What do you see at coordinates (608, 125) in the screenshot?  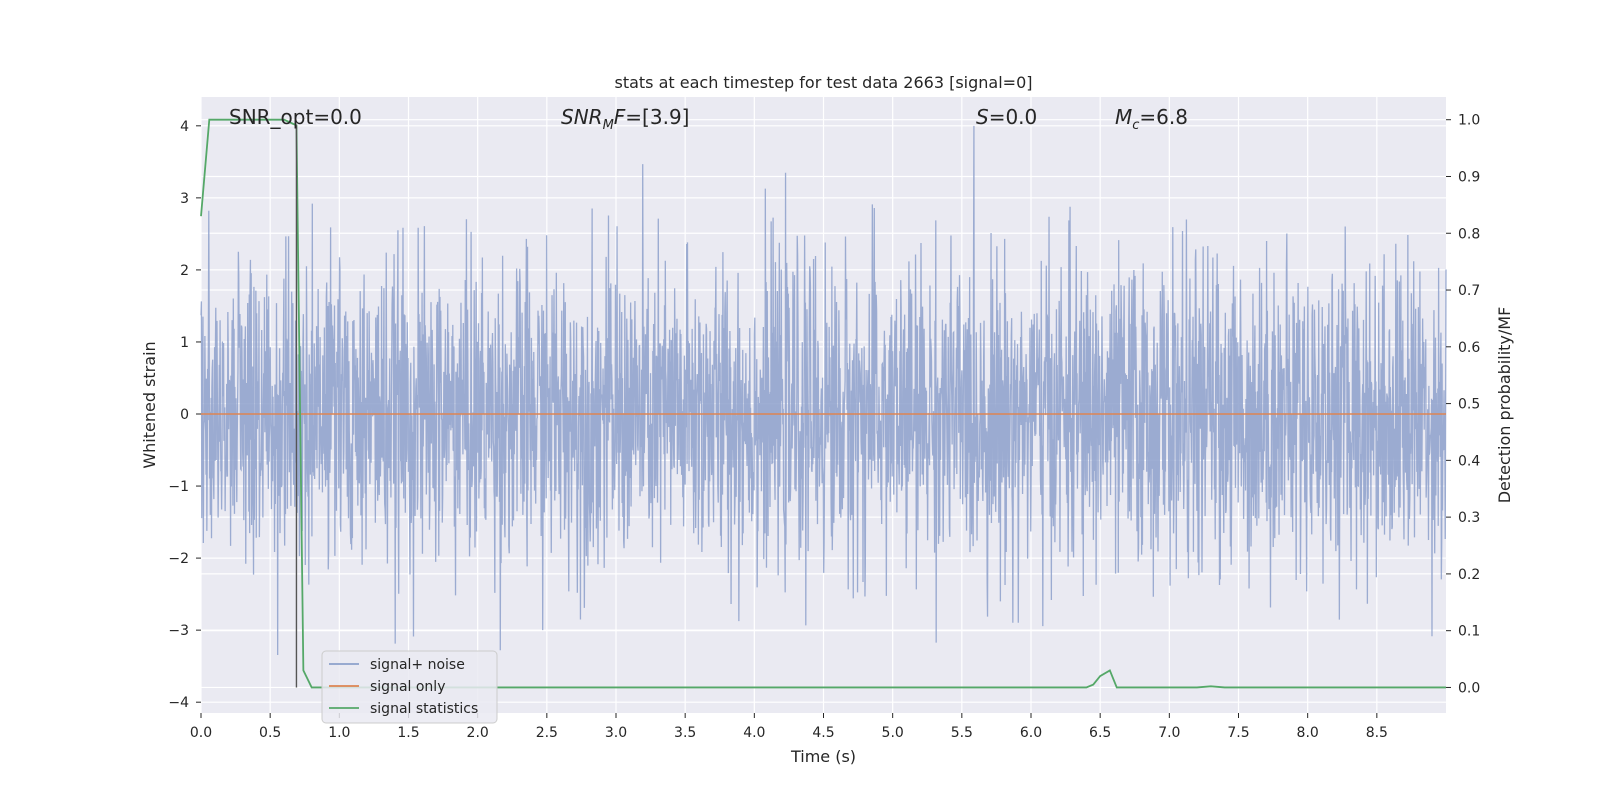 I see `annotation-snr-mf-sub: M` at bounding box center [608, 125].